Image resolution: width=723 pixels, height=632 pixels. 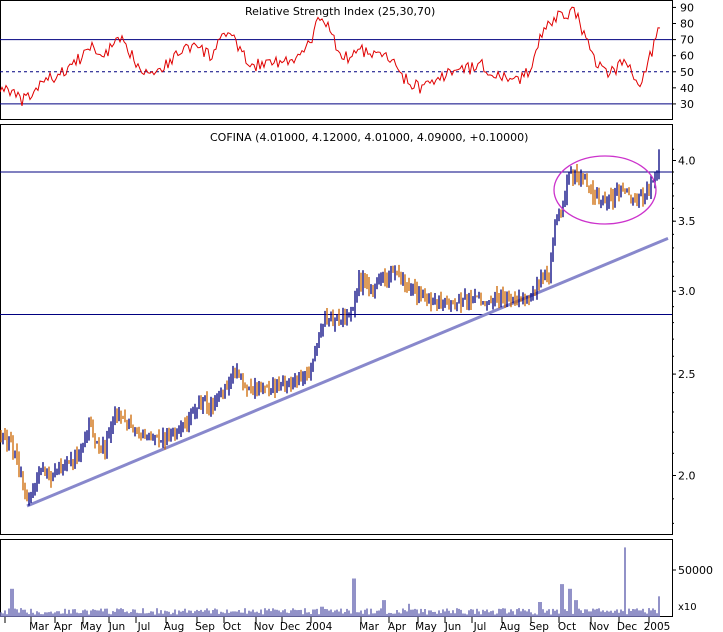 I want to click on rsi-tick-label: 50, so click(x=687, y=72).